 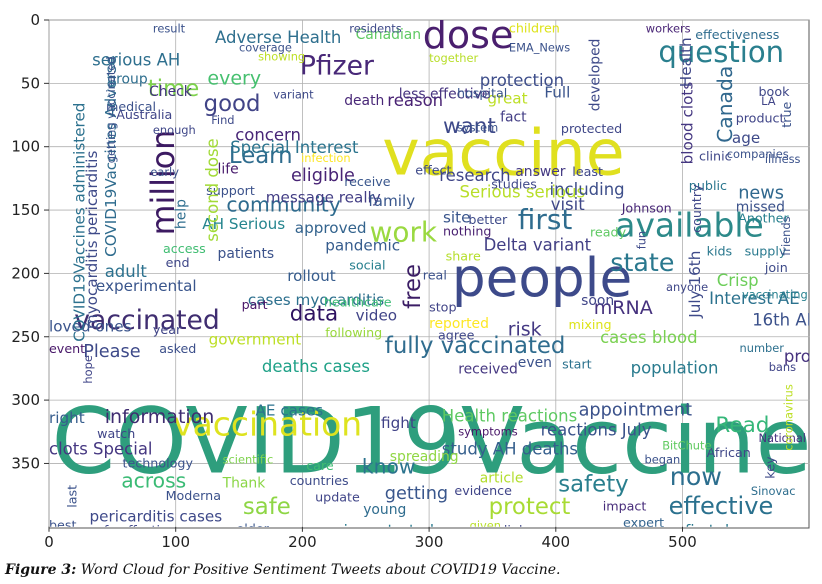 What do you see at coordinates (643, 522) in the screenshot?
I see `word-139: expert` at bounding box center [643, 522].